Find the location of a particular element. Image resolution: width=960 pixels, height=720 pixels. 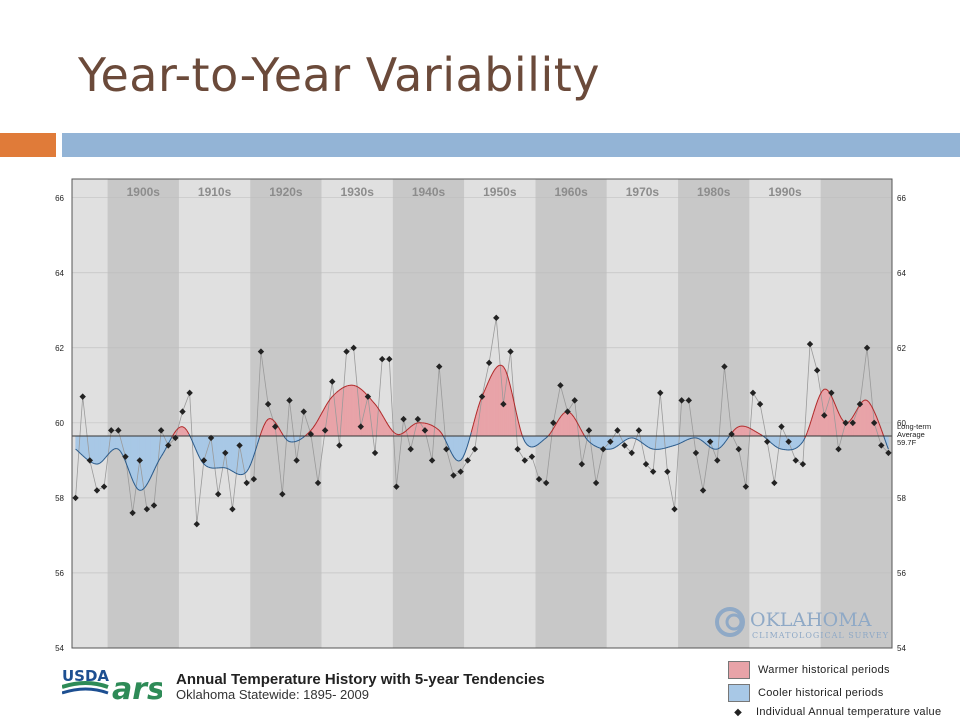

decade-label: 1920s is located at coordinates (286, 192).